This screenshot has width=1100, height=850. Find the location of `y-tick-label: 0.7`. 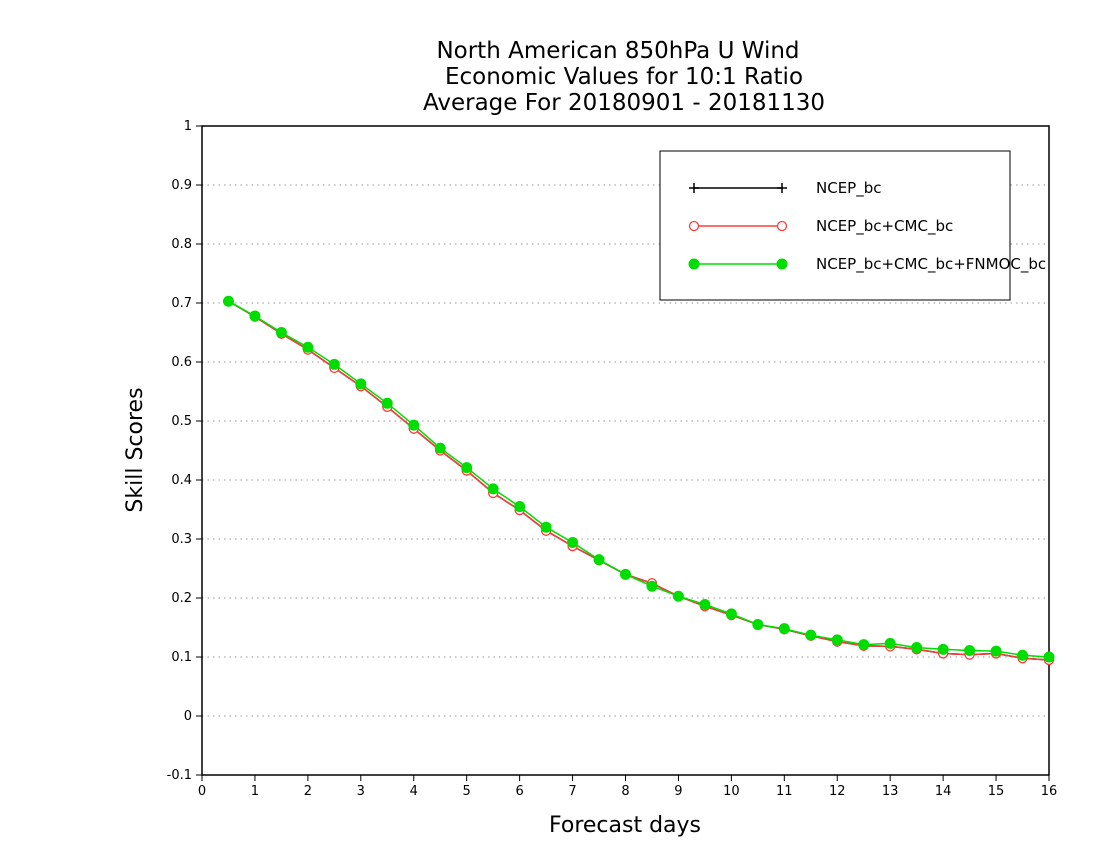

y-tick-label: 0.7 is located at coordinates (181, 303).